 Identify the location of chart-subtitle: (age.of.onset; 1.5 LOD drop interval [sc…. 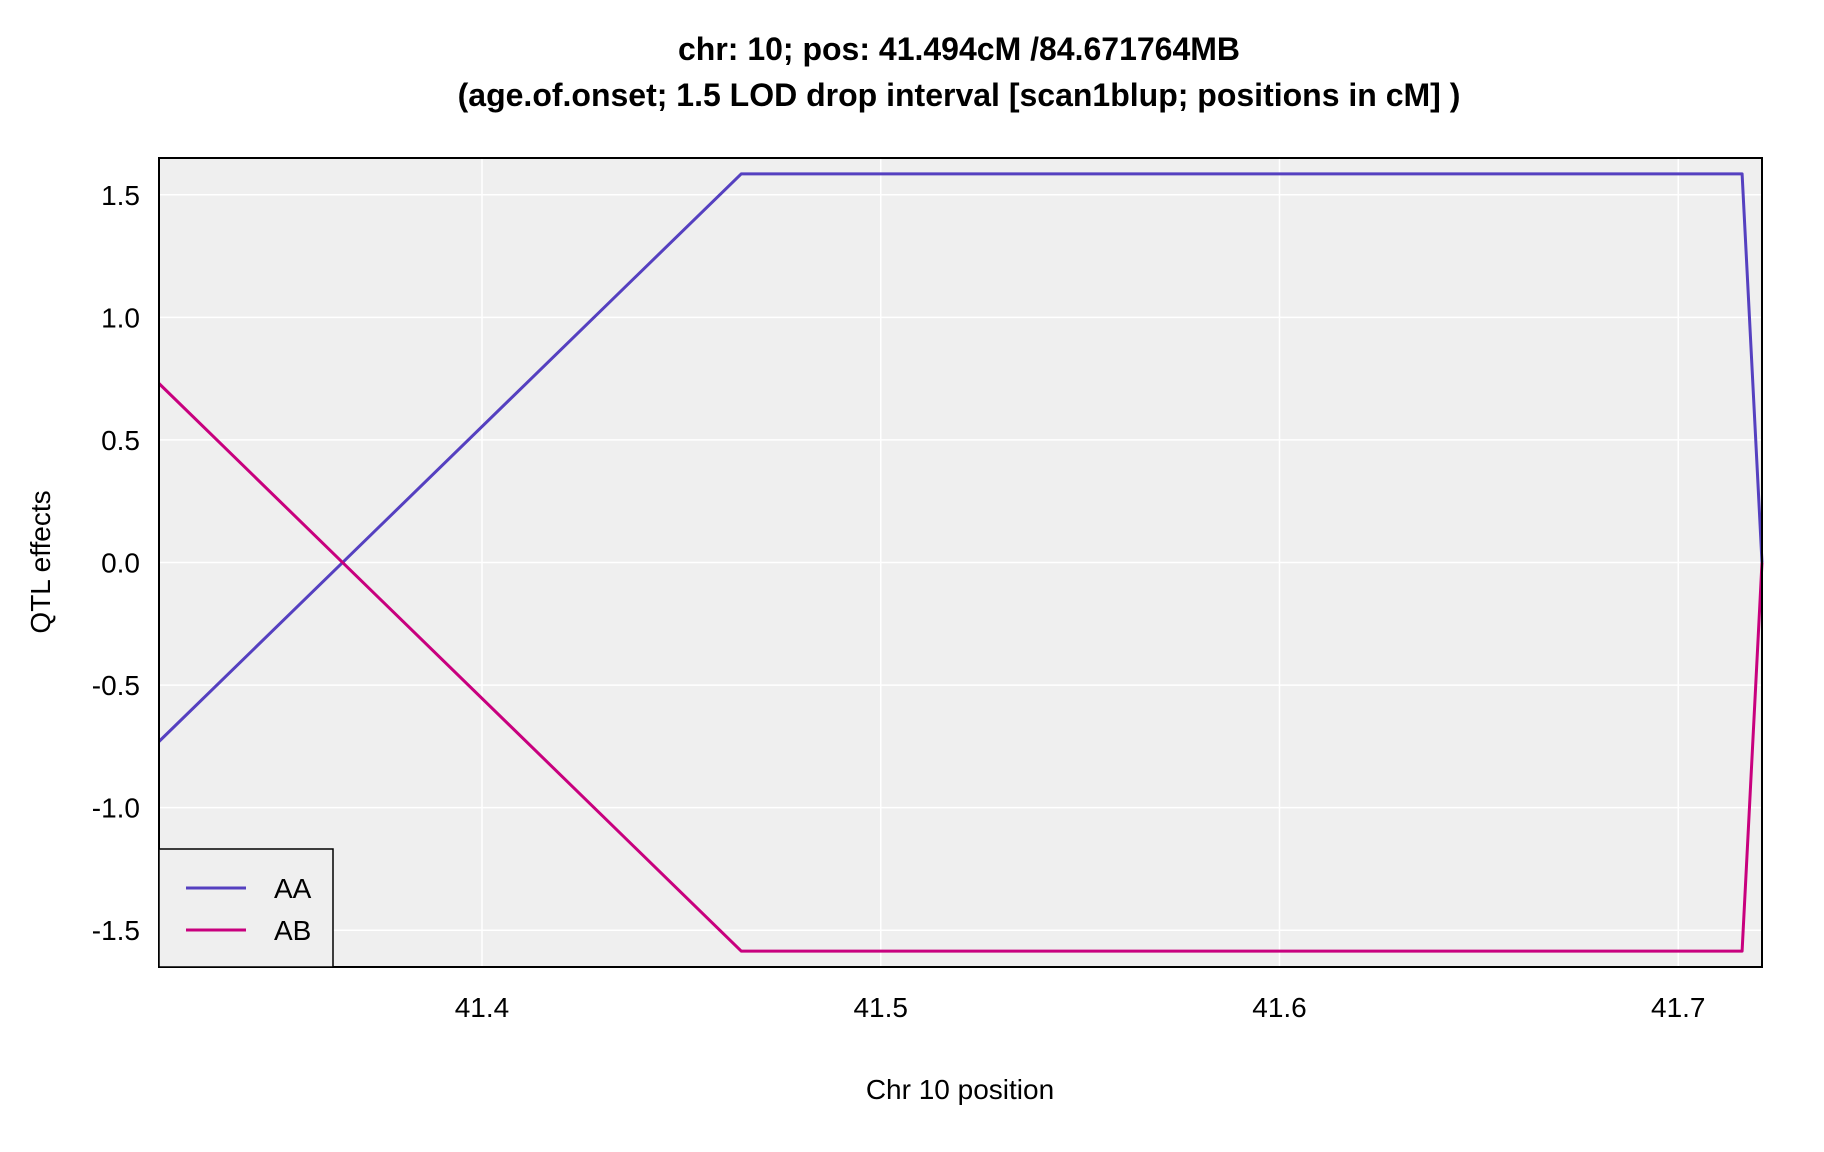
(959, 95).